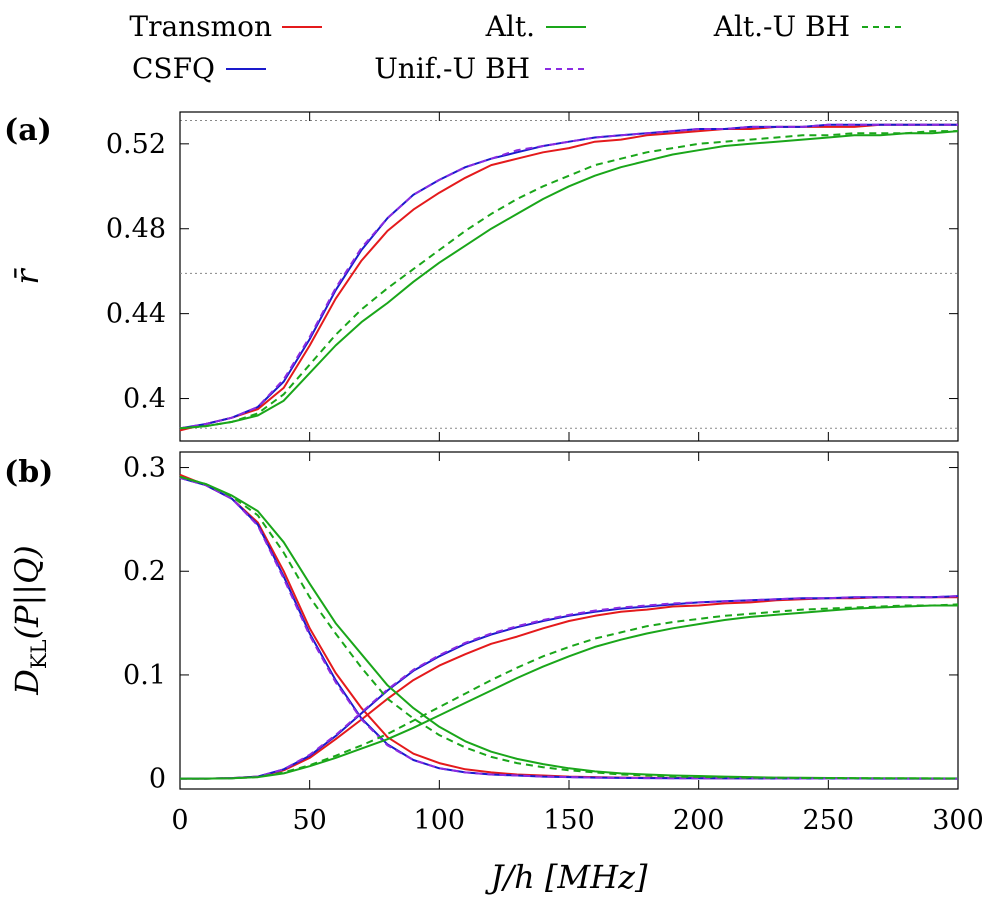  What do you see at coordinates (27, 276) in the screenshot?
I see `panel-a-ylabel: r̄` at bounding box center [27, 276].